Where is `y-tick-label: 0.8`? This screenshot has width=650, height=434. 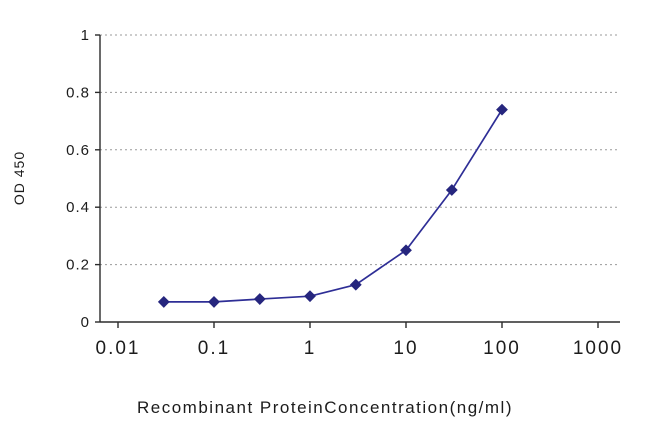
y-tick-label: 0.8 is located at coordinates (78, 92).